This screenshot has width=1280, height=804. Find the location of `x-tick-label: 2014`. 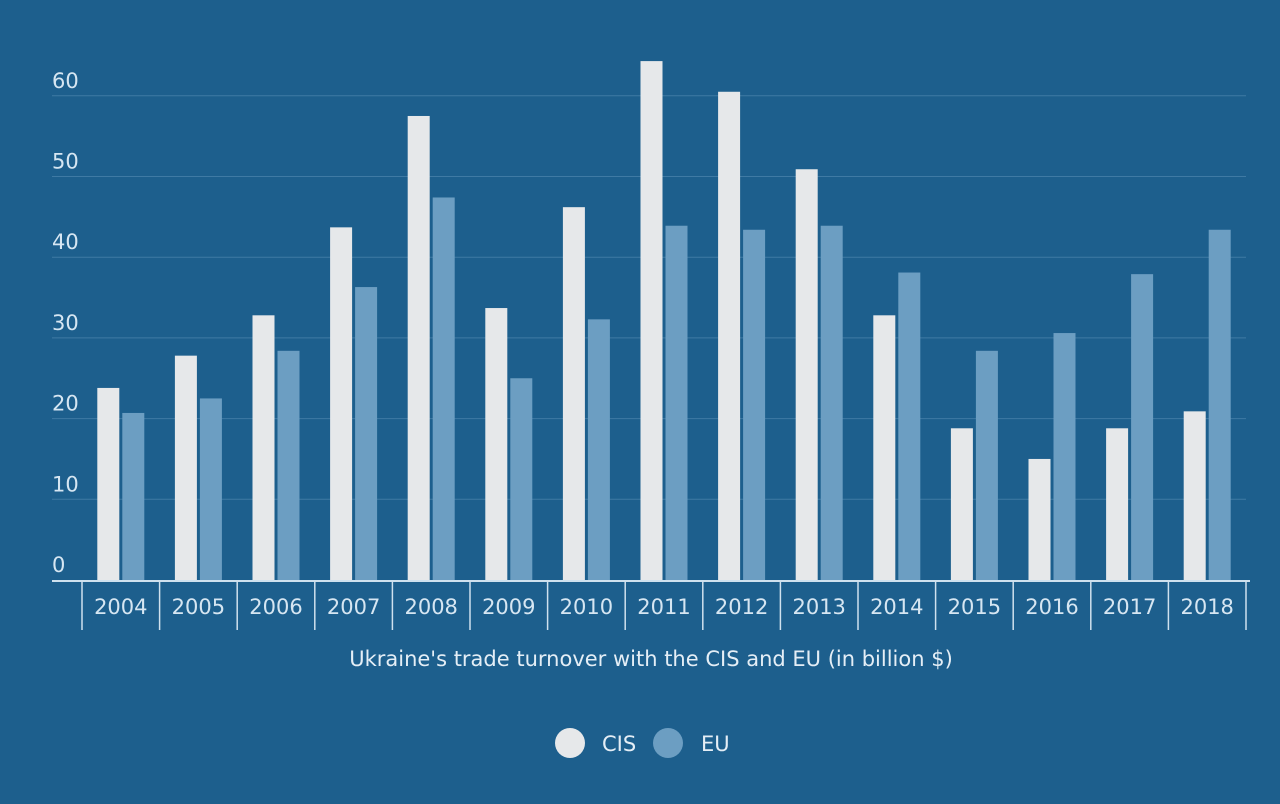

x-tick-label: 2014 is located at coordinates (896, 607).